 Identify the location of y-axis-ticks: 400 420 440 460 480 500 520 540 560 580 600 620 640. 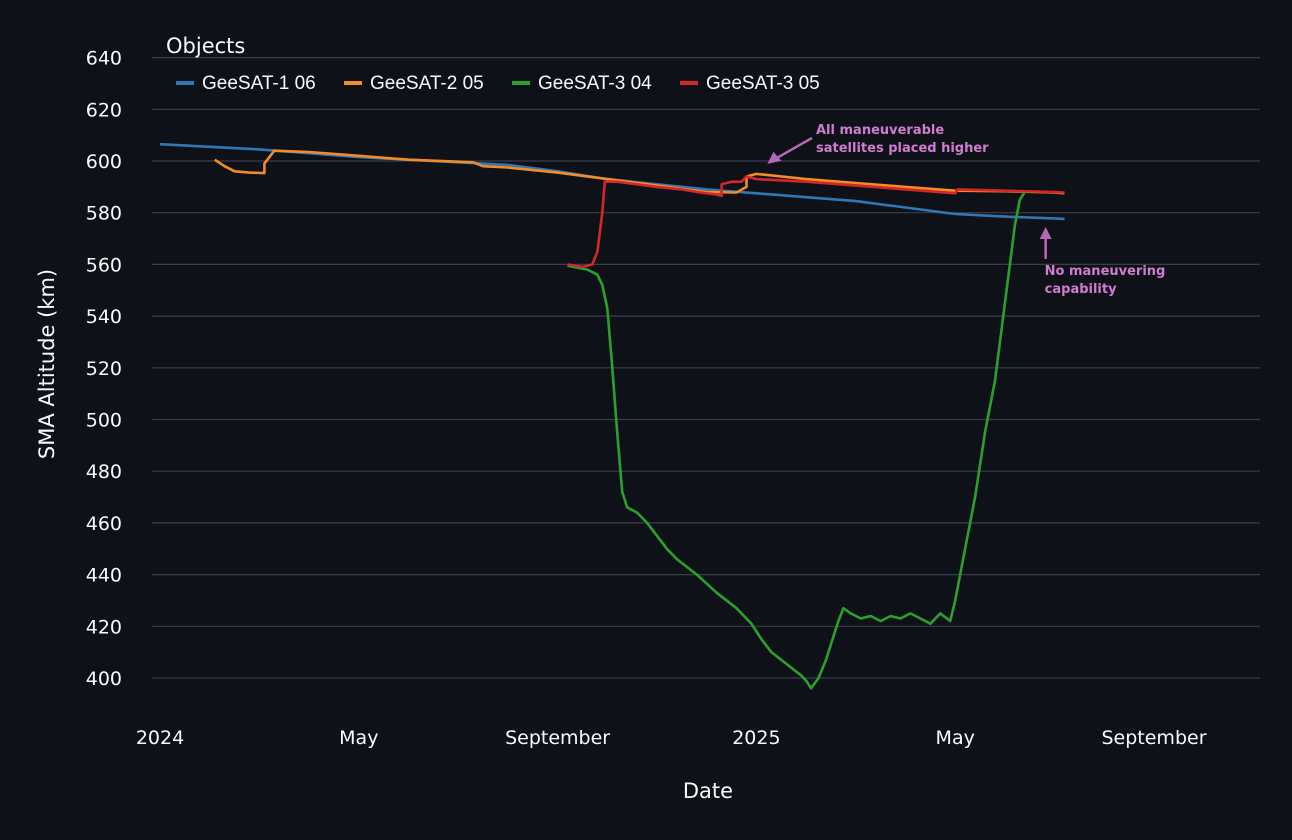
(104, 369).